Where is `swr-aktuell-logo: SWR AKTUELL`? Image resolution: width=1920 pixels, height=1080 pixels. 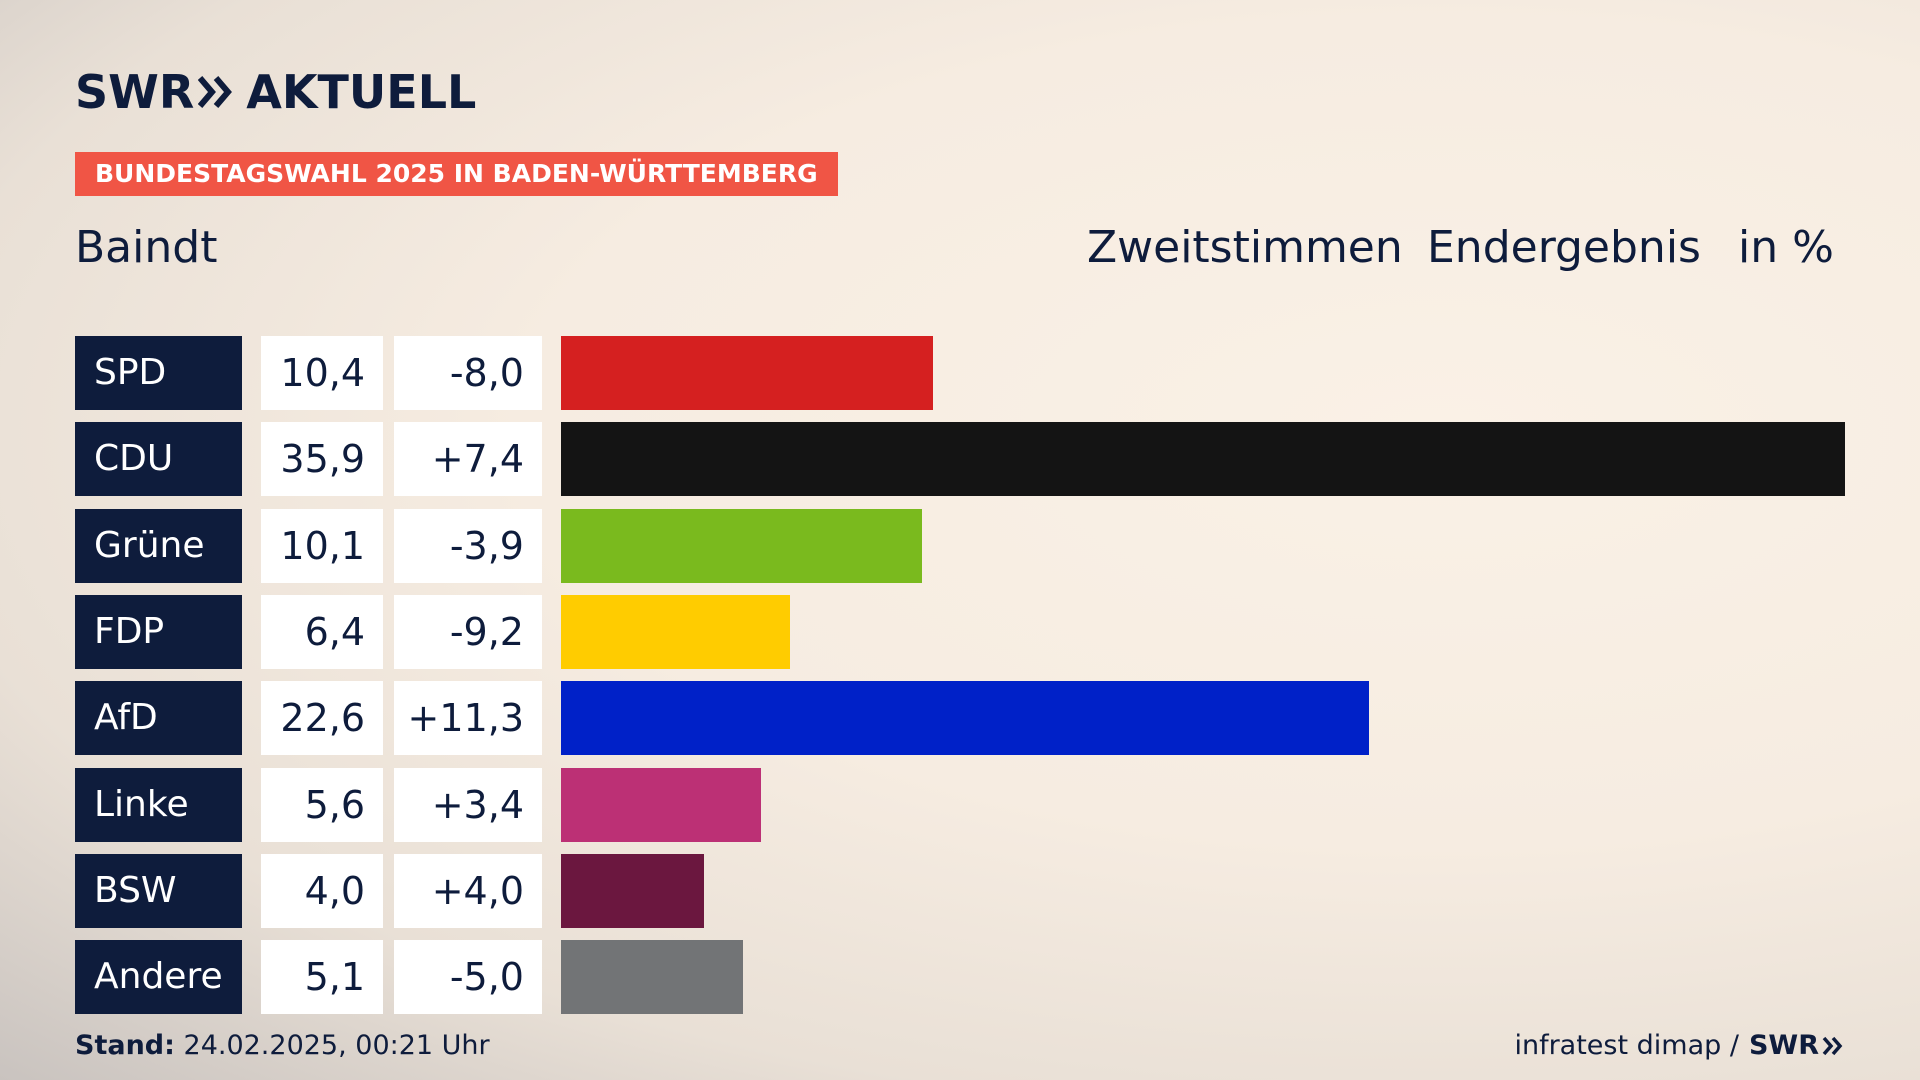
swr-aktuell-logo: SWR AKTUELL is located at coordinates (276, 92).